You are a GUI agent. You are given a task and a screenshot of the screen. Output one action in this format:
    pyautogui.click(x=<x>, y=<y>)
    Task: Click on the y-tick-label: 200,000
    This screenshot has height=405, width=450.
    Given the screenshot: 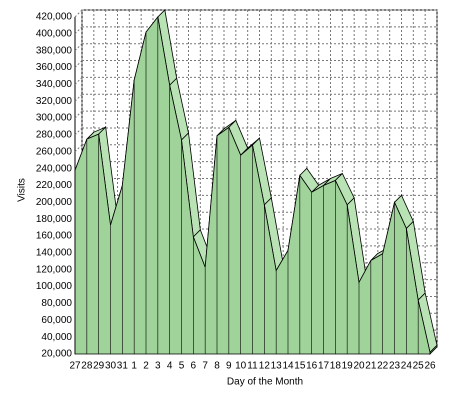 What is the action you would take?
    pyautogui.click(x=54, y=202)
    